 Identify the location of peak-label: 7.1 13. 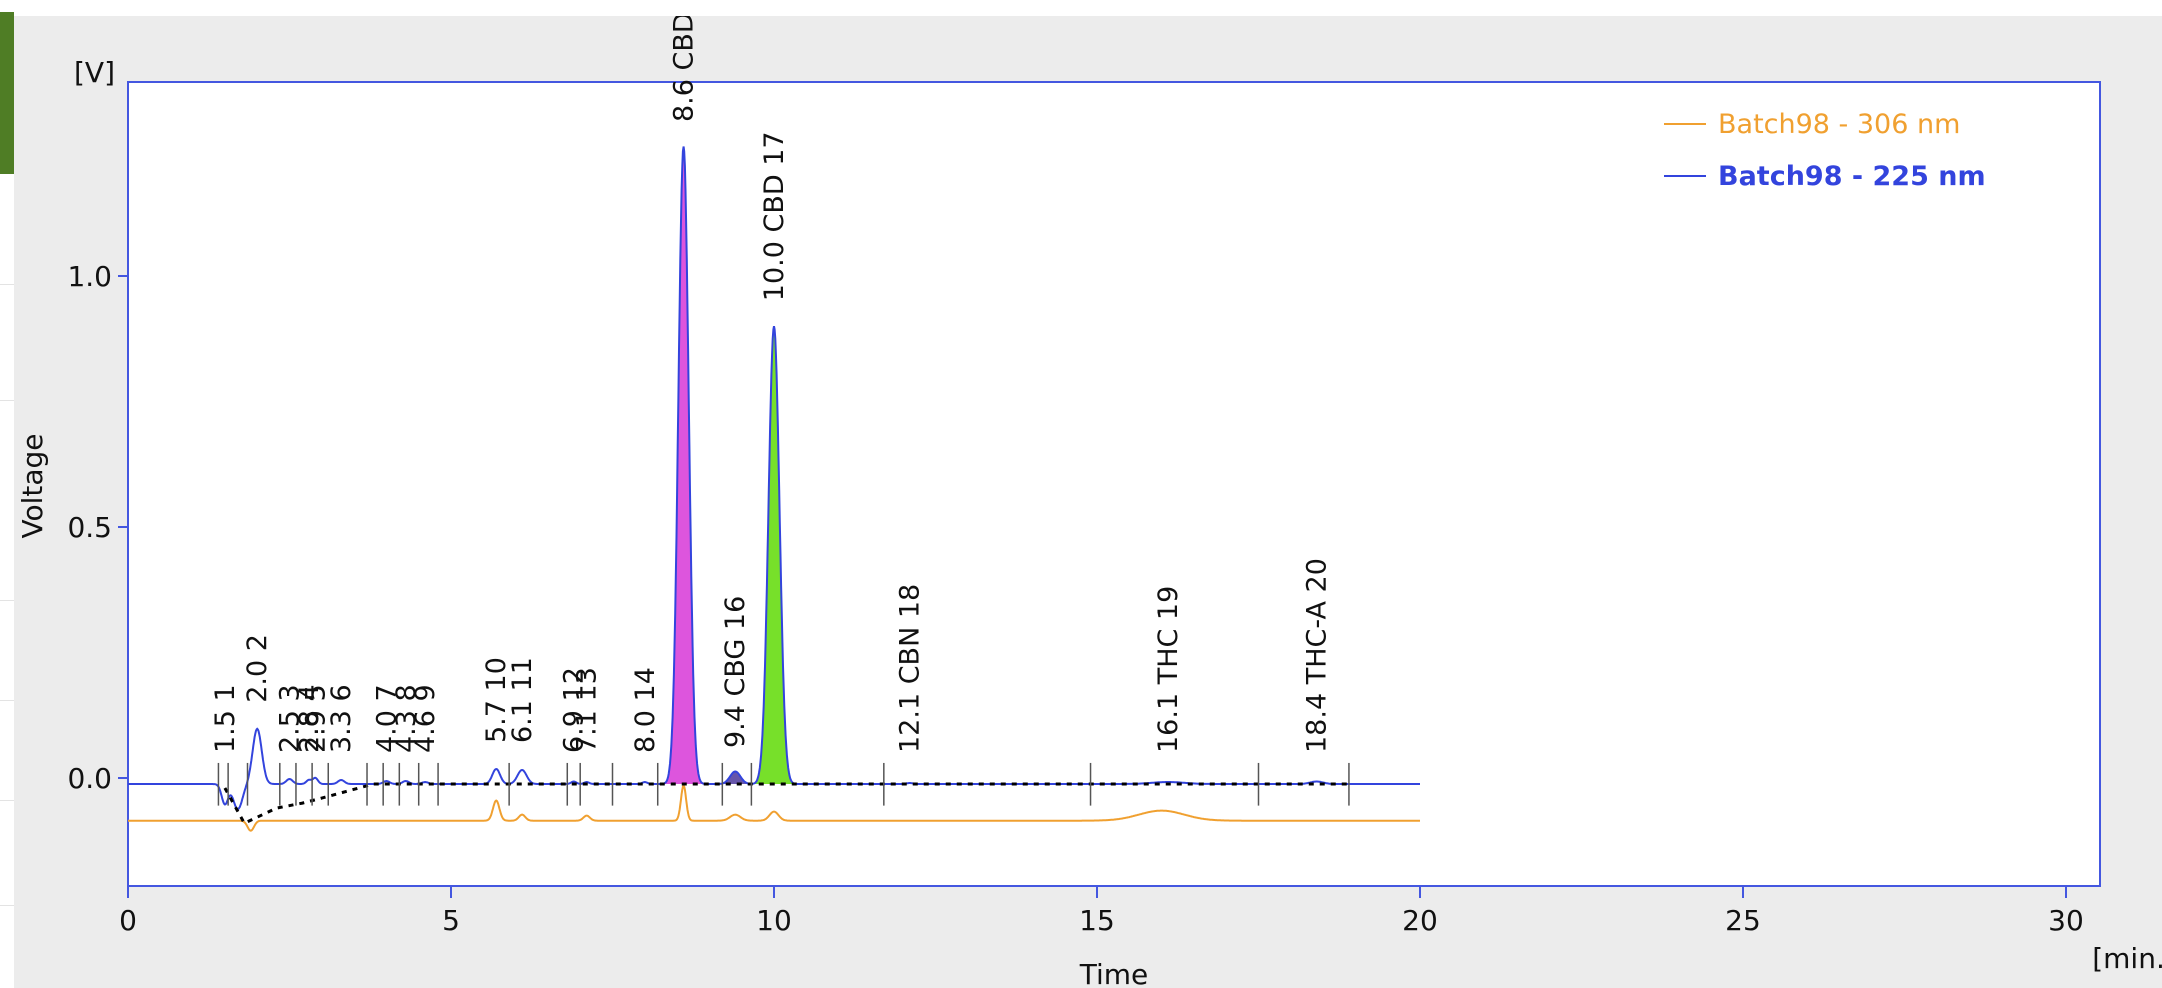
(587, 710).